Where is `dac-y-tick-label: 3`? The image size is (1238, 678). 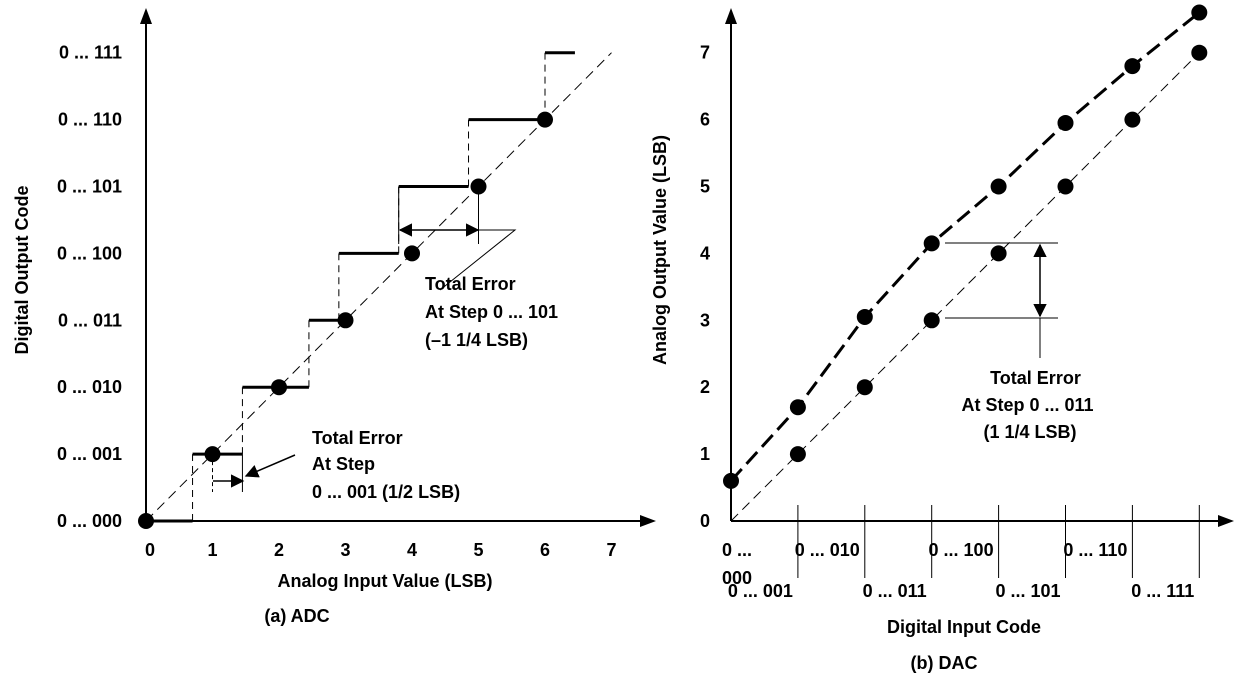
dac-y-tick-label: 3 is located at coordinates (705, 320).